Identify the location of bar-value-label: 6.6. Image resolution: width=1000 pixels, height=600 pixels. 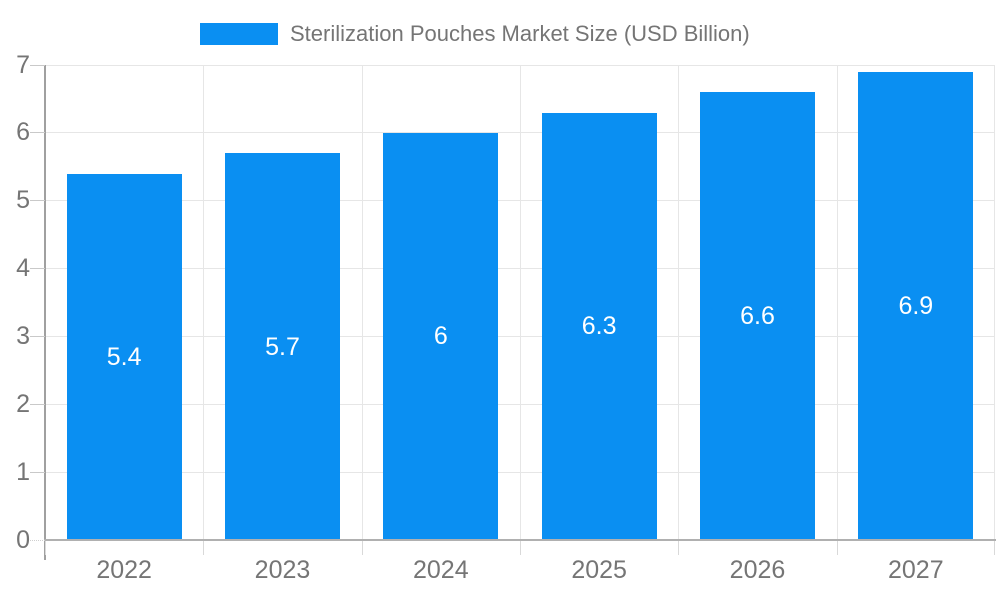
(757, 316).